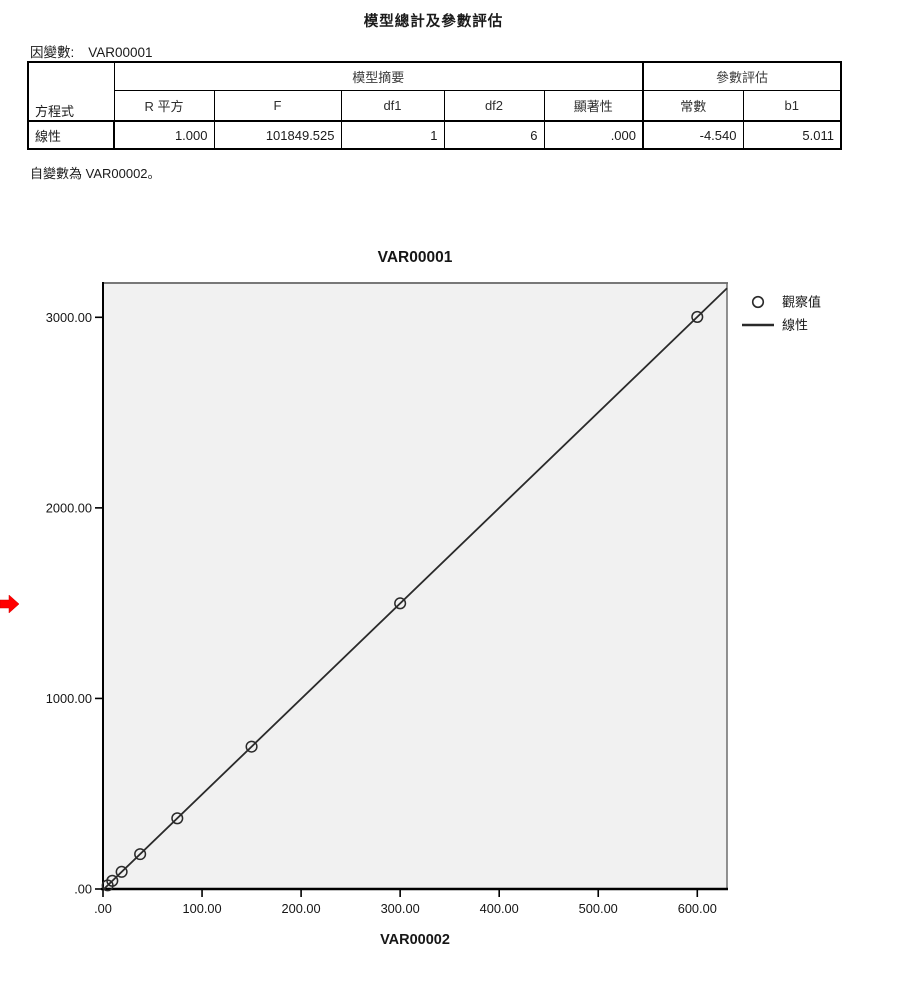 The height and width of the screenshot is (985, 906). What do you see at coordinates (801, 302) in the screenshot?
I see `legend-label: 觀察值` at bounding box center [801, 302].